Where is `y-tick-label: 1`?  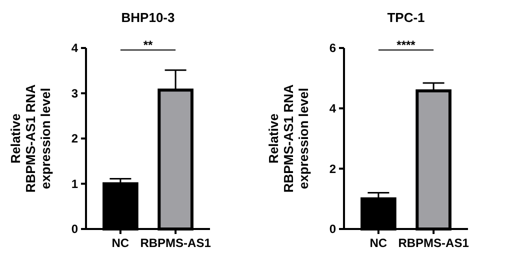 y-tick-label: 1 is located at coordinates (74, 183).